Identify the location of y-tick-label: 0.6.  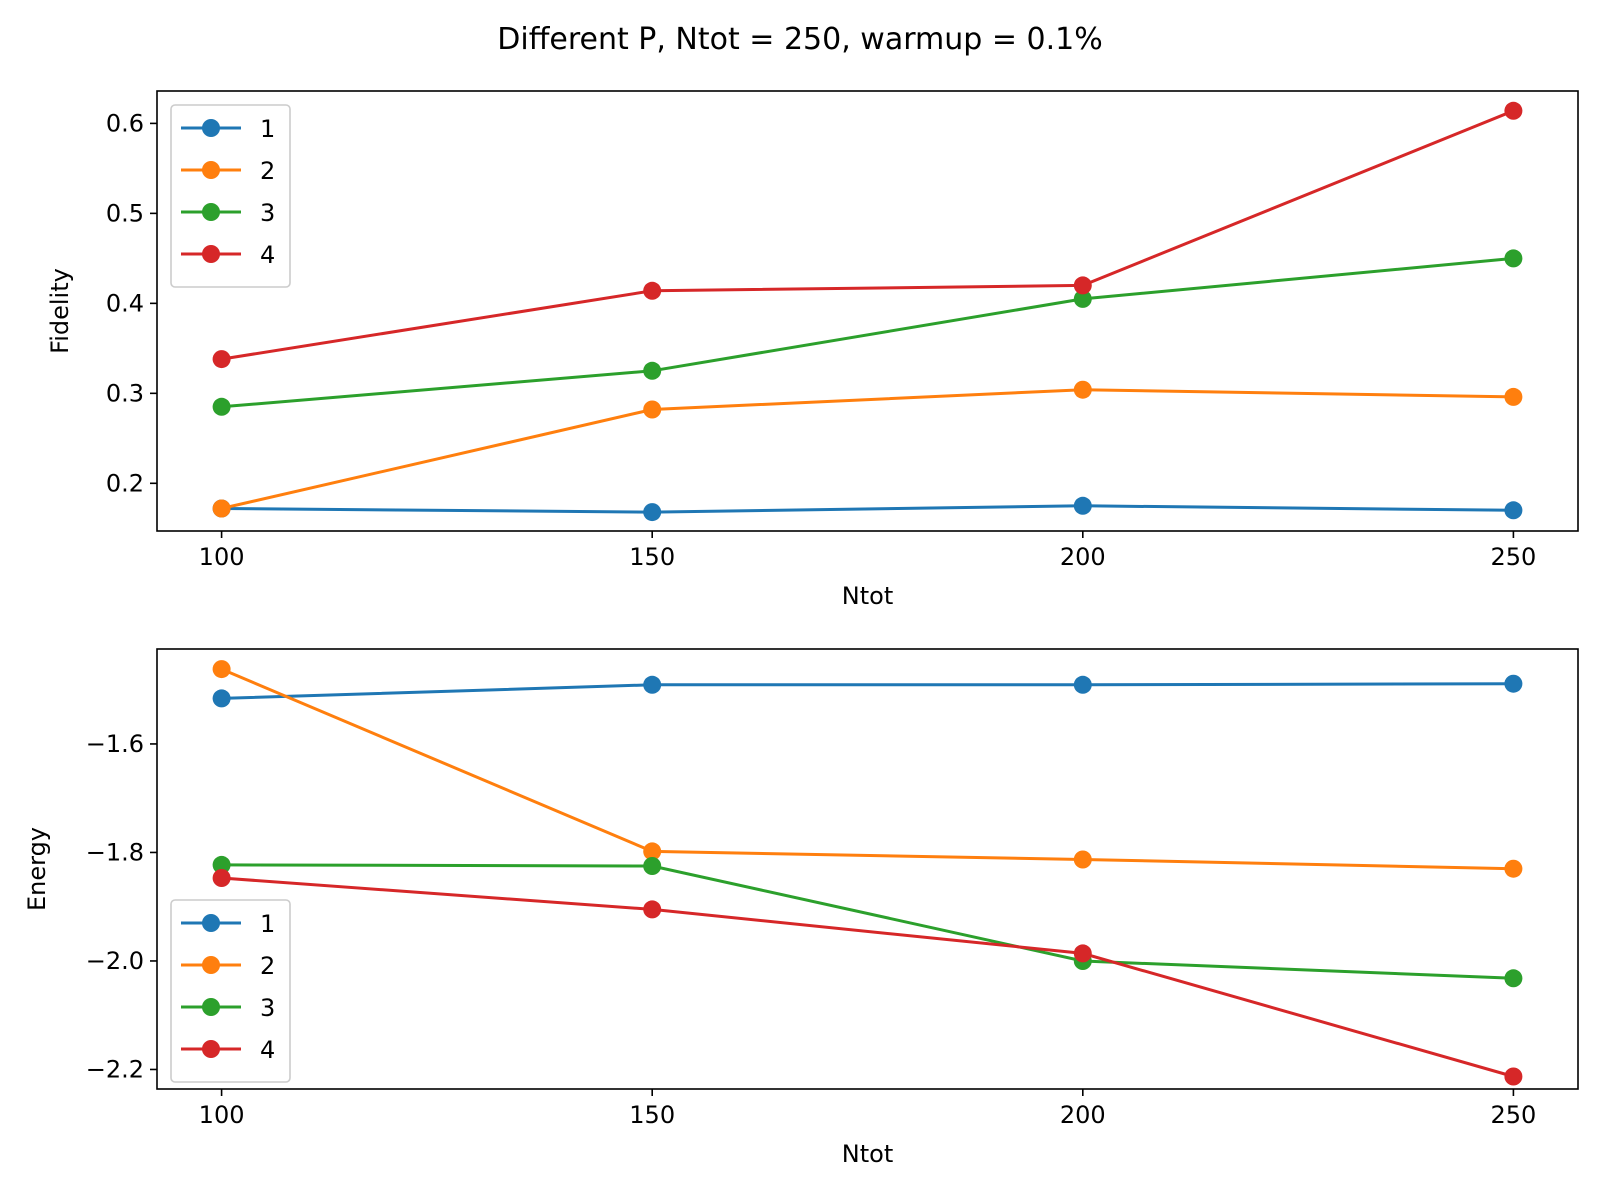
(125, 123).